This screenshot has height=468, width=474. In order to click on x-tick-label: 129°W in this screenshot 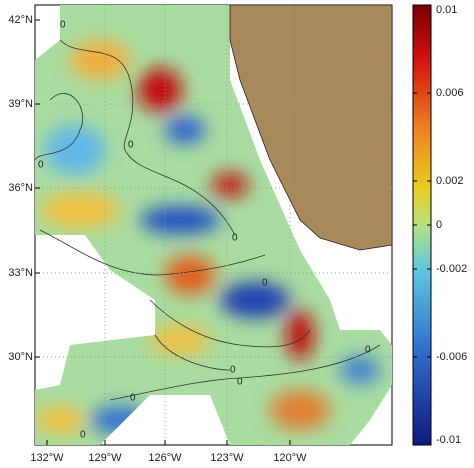, I will do `click(105, 458)`.